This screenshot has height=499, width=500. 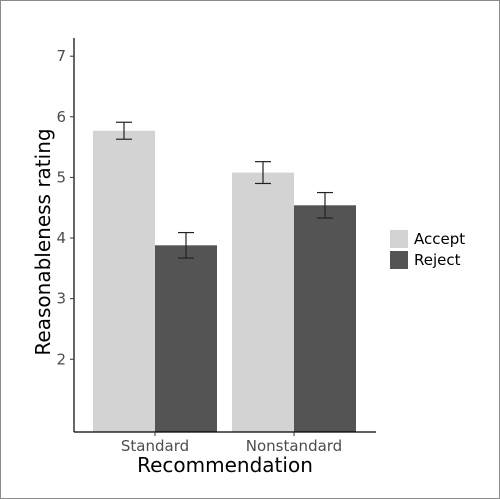 What do you see at coordinates (294, 446) in the screenshot?
I see `x-tick-label: Nonstandard` at bounding box center [294, 446].